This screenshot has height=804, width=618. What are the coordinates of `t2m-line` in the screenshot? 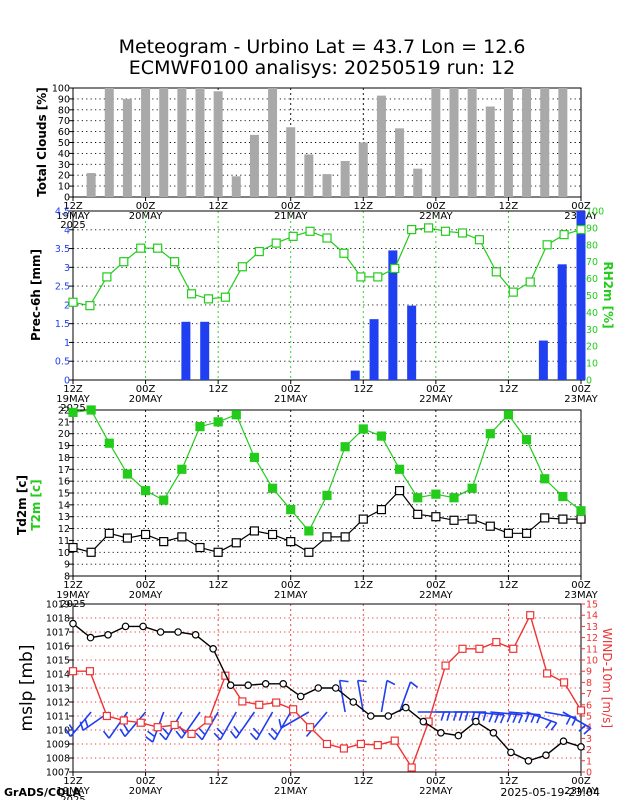 It's located at (327, 470).